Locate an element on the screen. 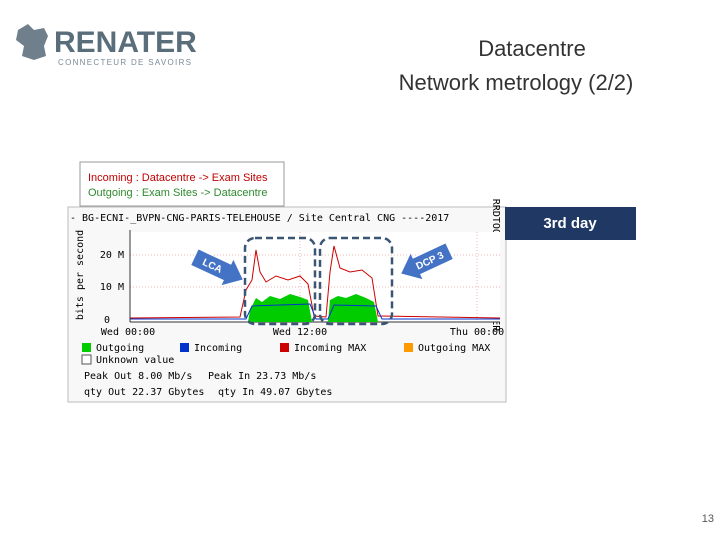  day-box is located at coordinates (570, 223).